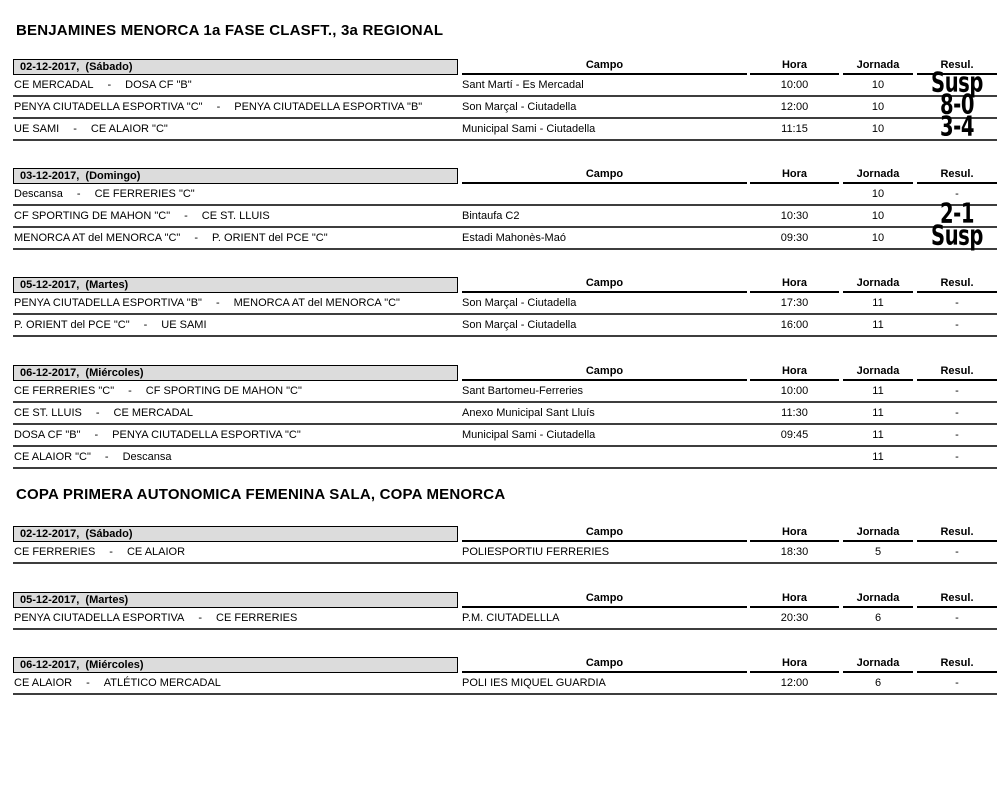  I want to click on away-team: CE FERRERIES, so click(257, 618).